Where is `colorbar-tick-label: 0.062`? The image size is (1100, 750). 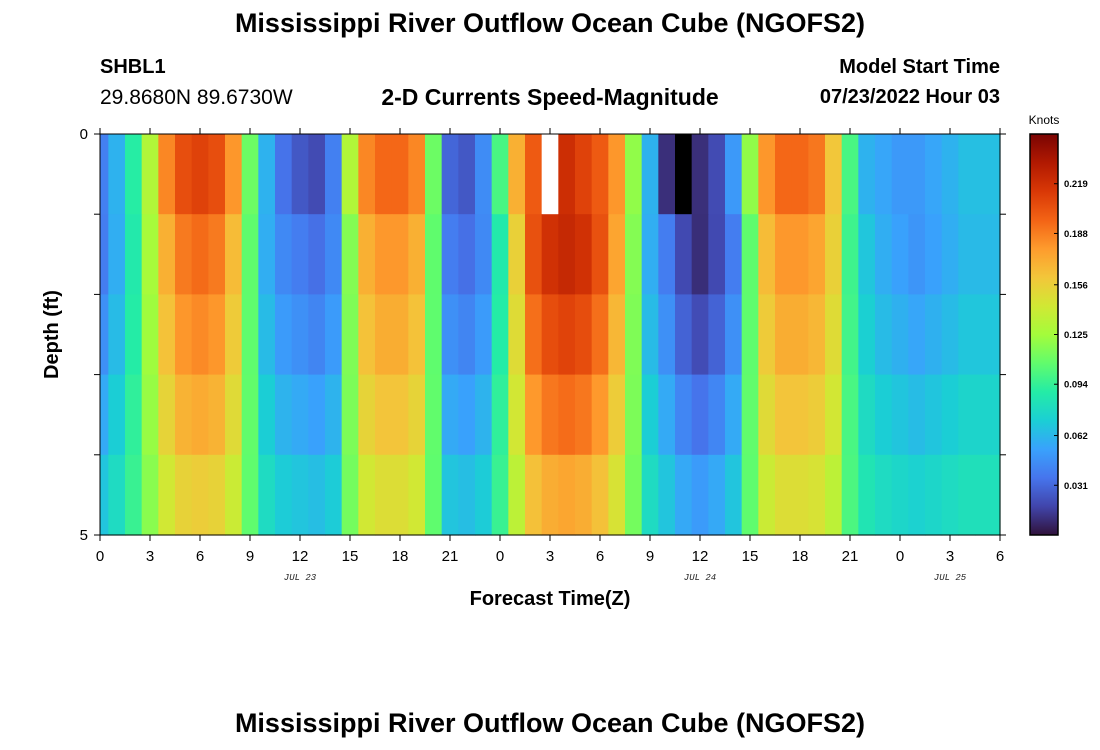 colorbar-tick-label: 0.062 is located at coordinates (1076, 436).